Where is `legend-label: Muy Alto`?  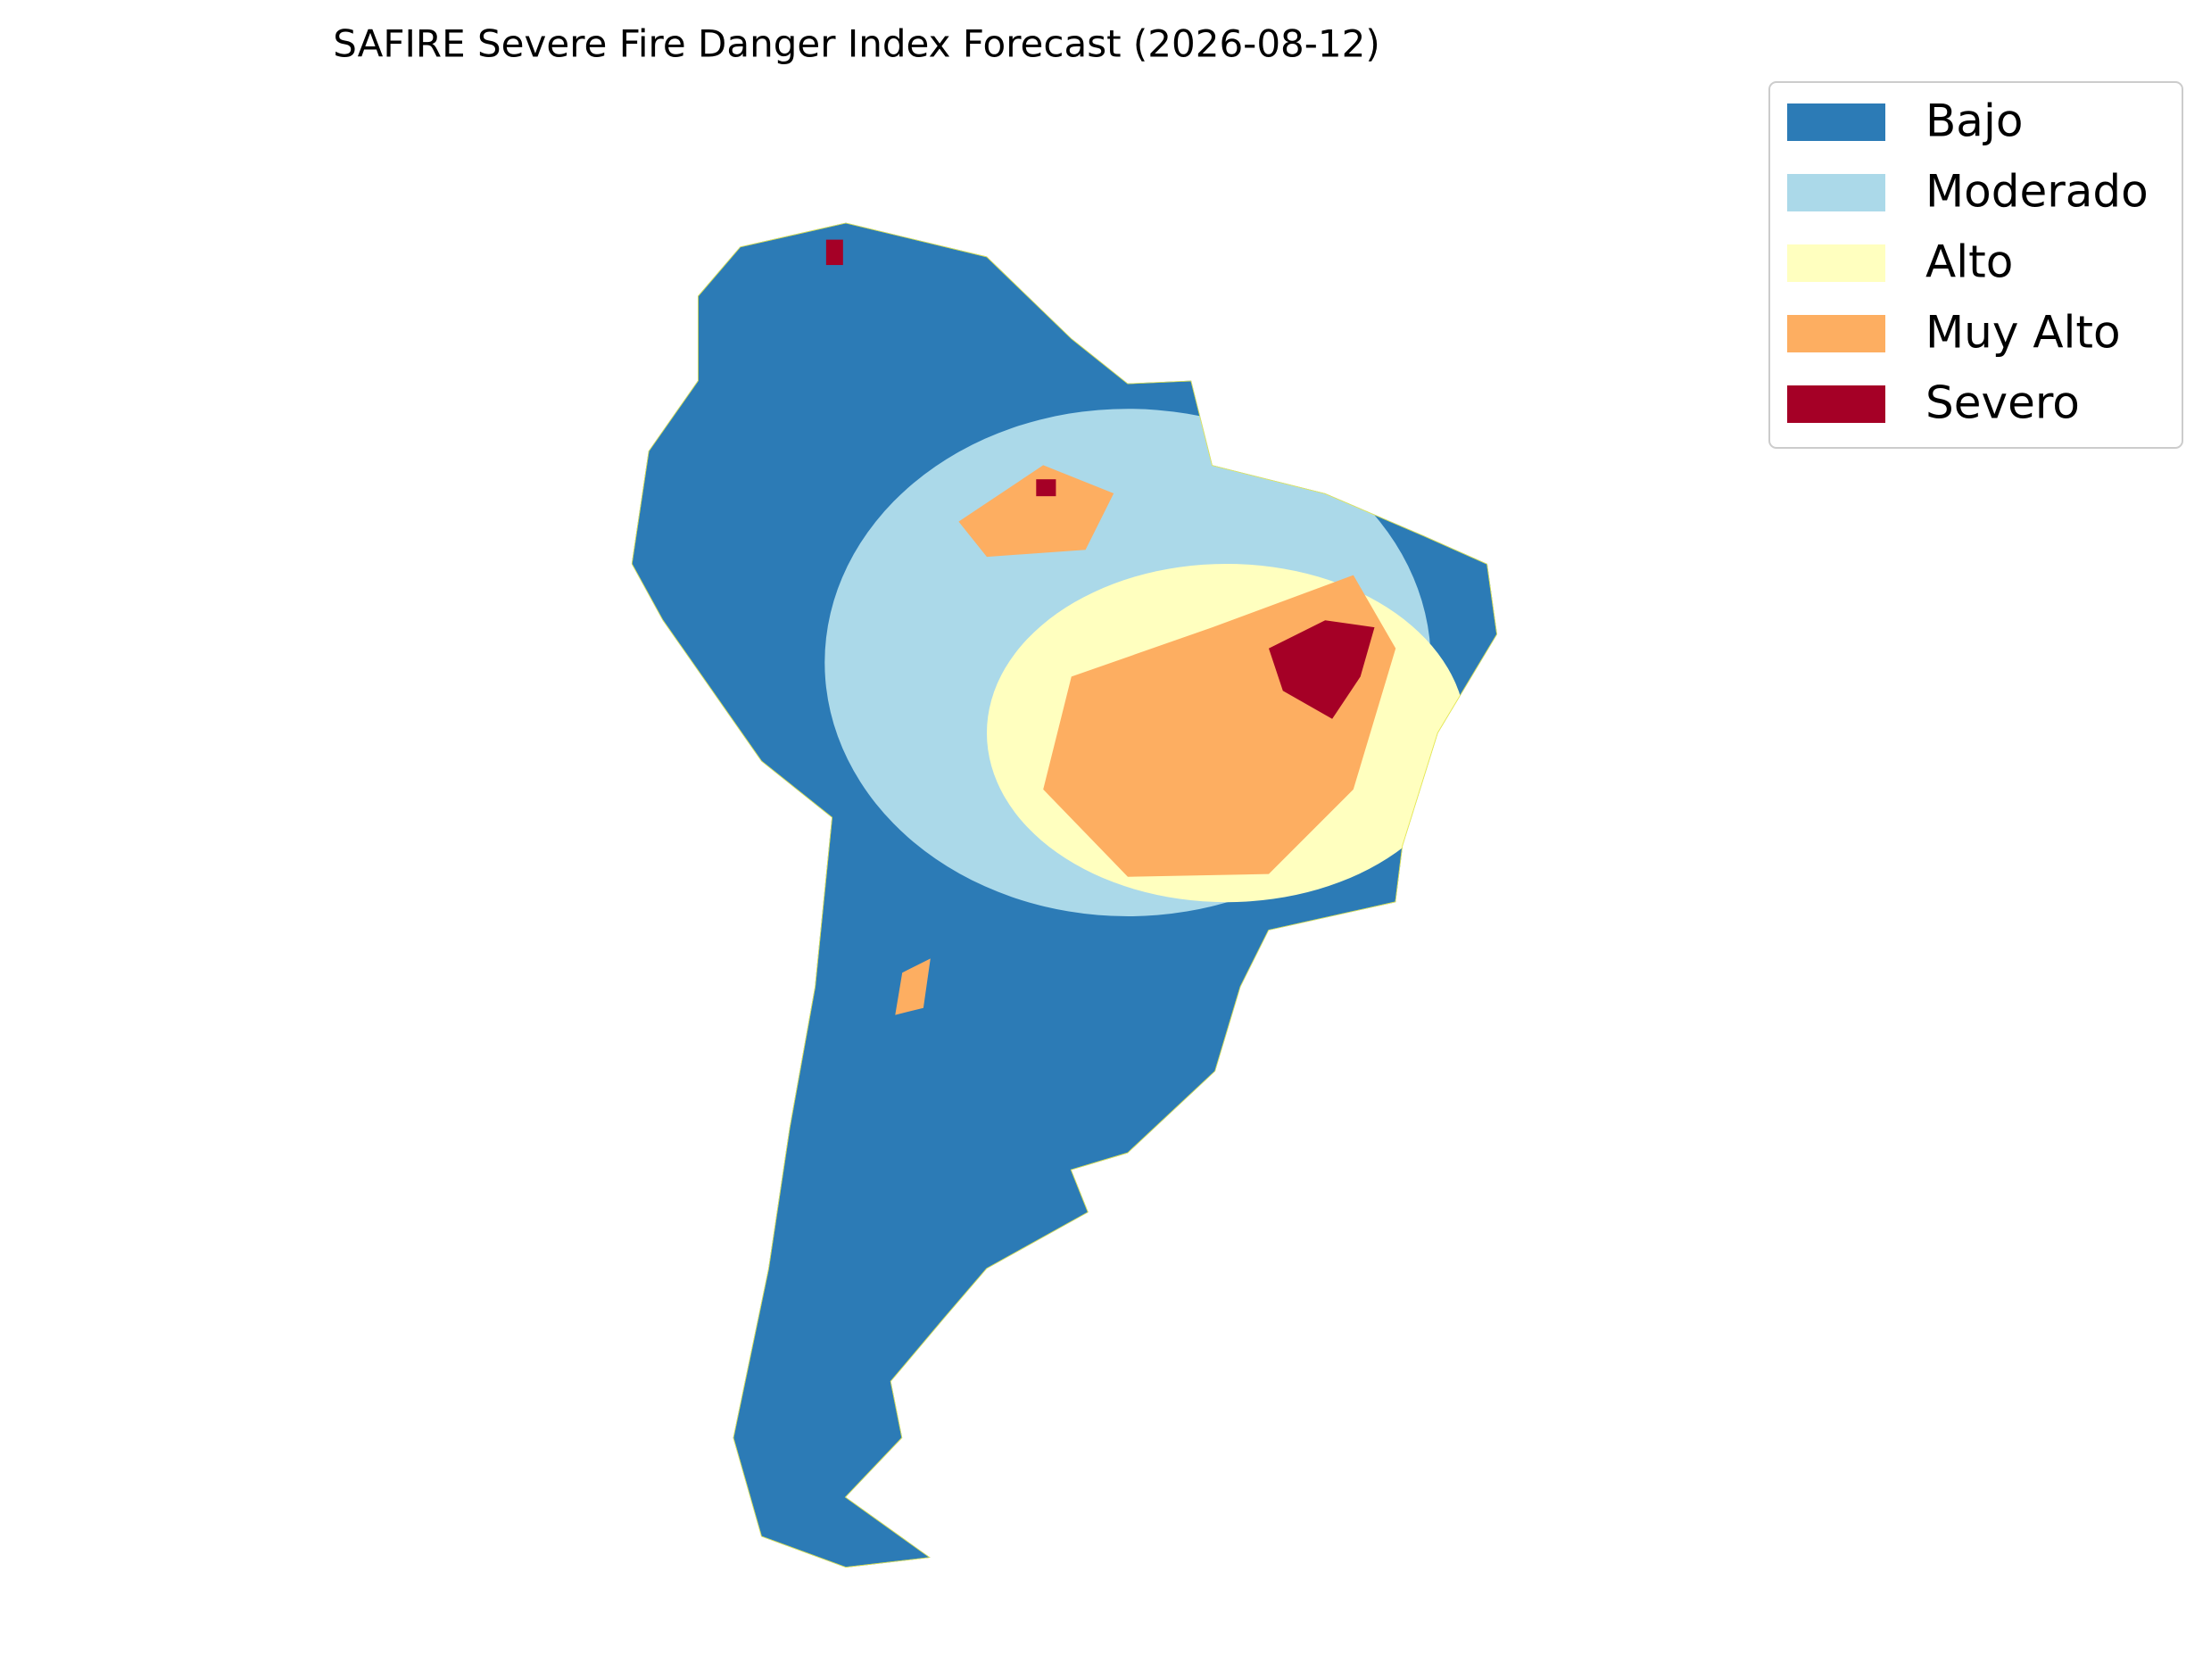 legend-label: Muy Alto is located at coordinates (2023, 333).